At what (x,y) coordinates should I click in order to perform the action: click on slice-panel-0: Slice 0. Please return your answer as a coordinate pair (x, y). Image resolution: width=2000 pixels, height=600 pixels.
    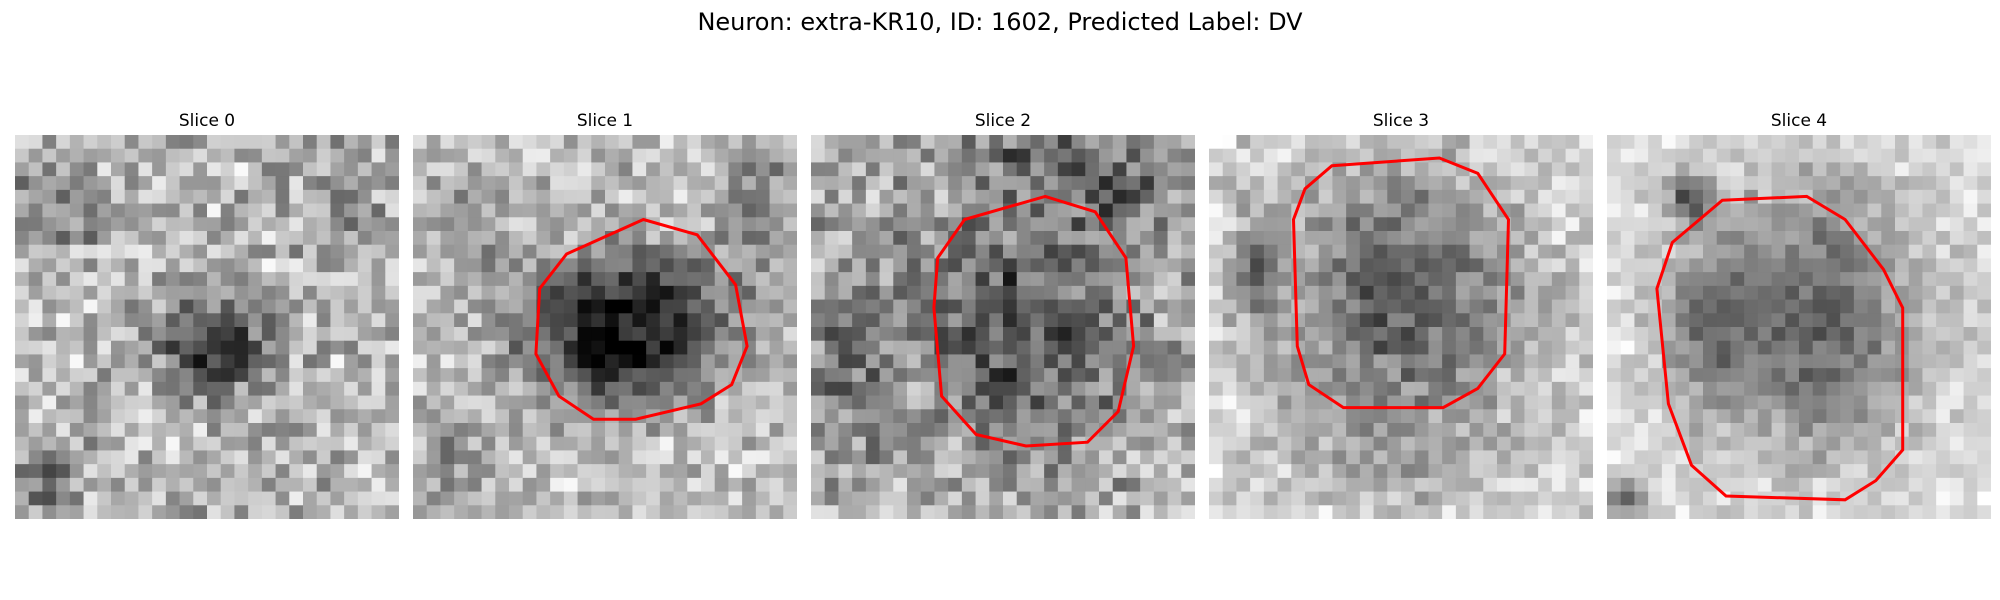
    Looking at the image, I should click on (207, 121).